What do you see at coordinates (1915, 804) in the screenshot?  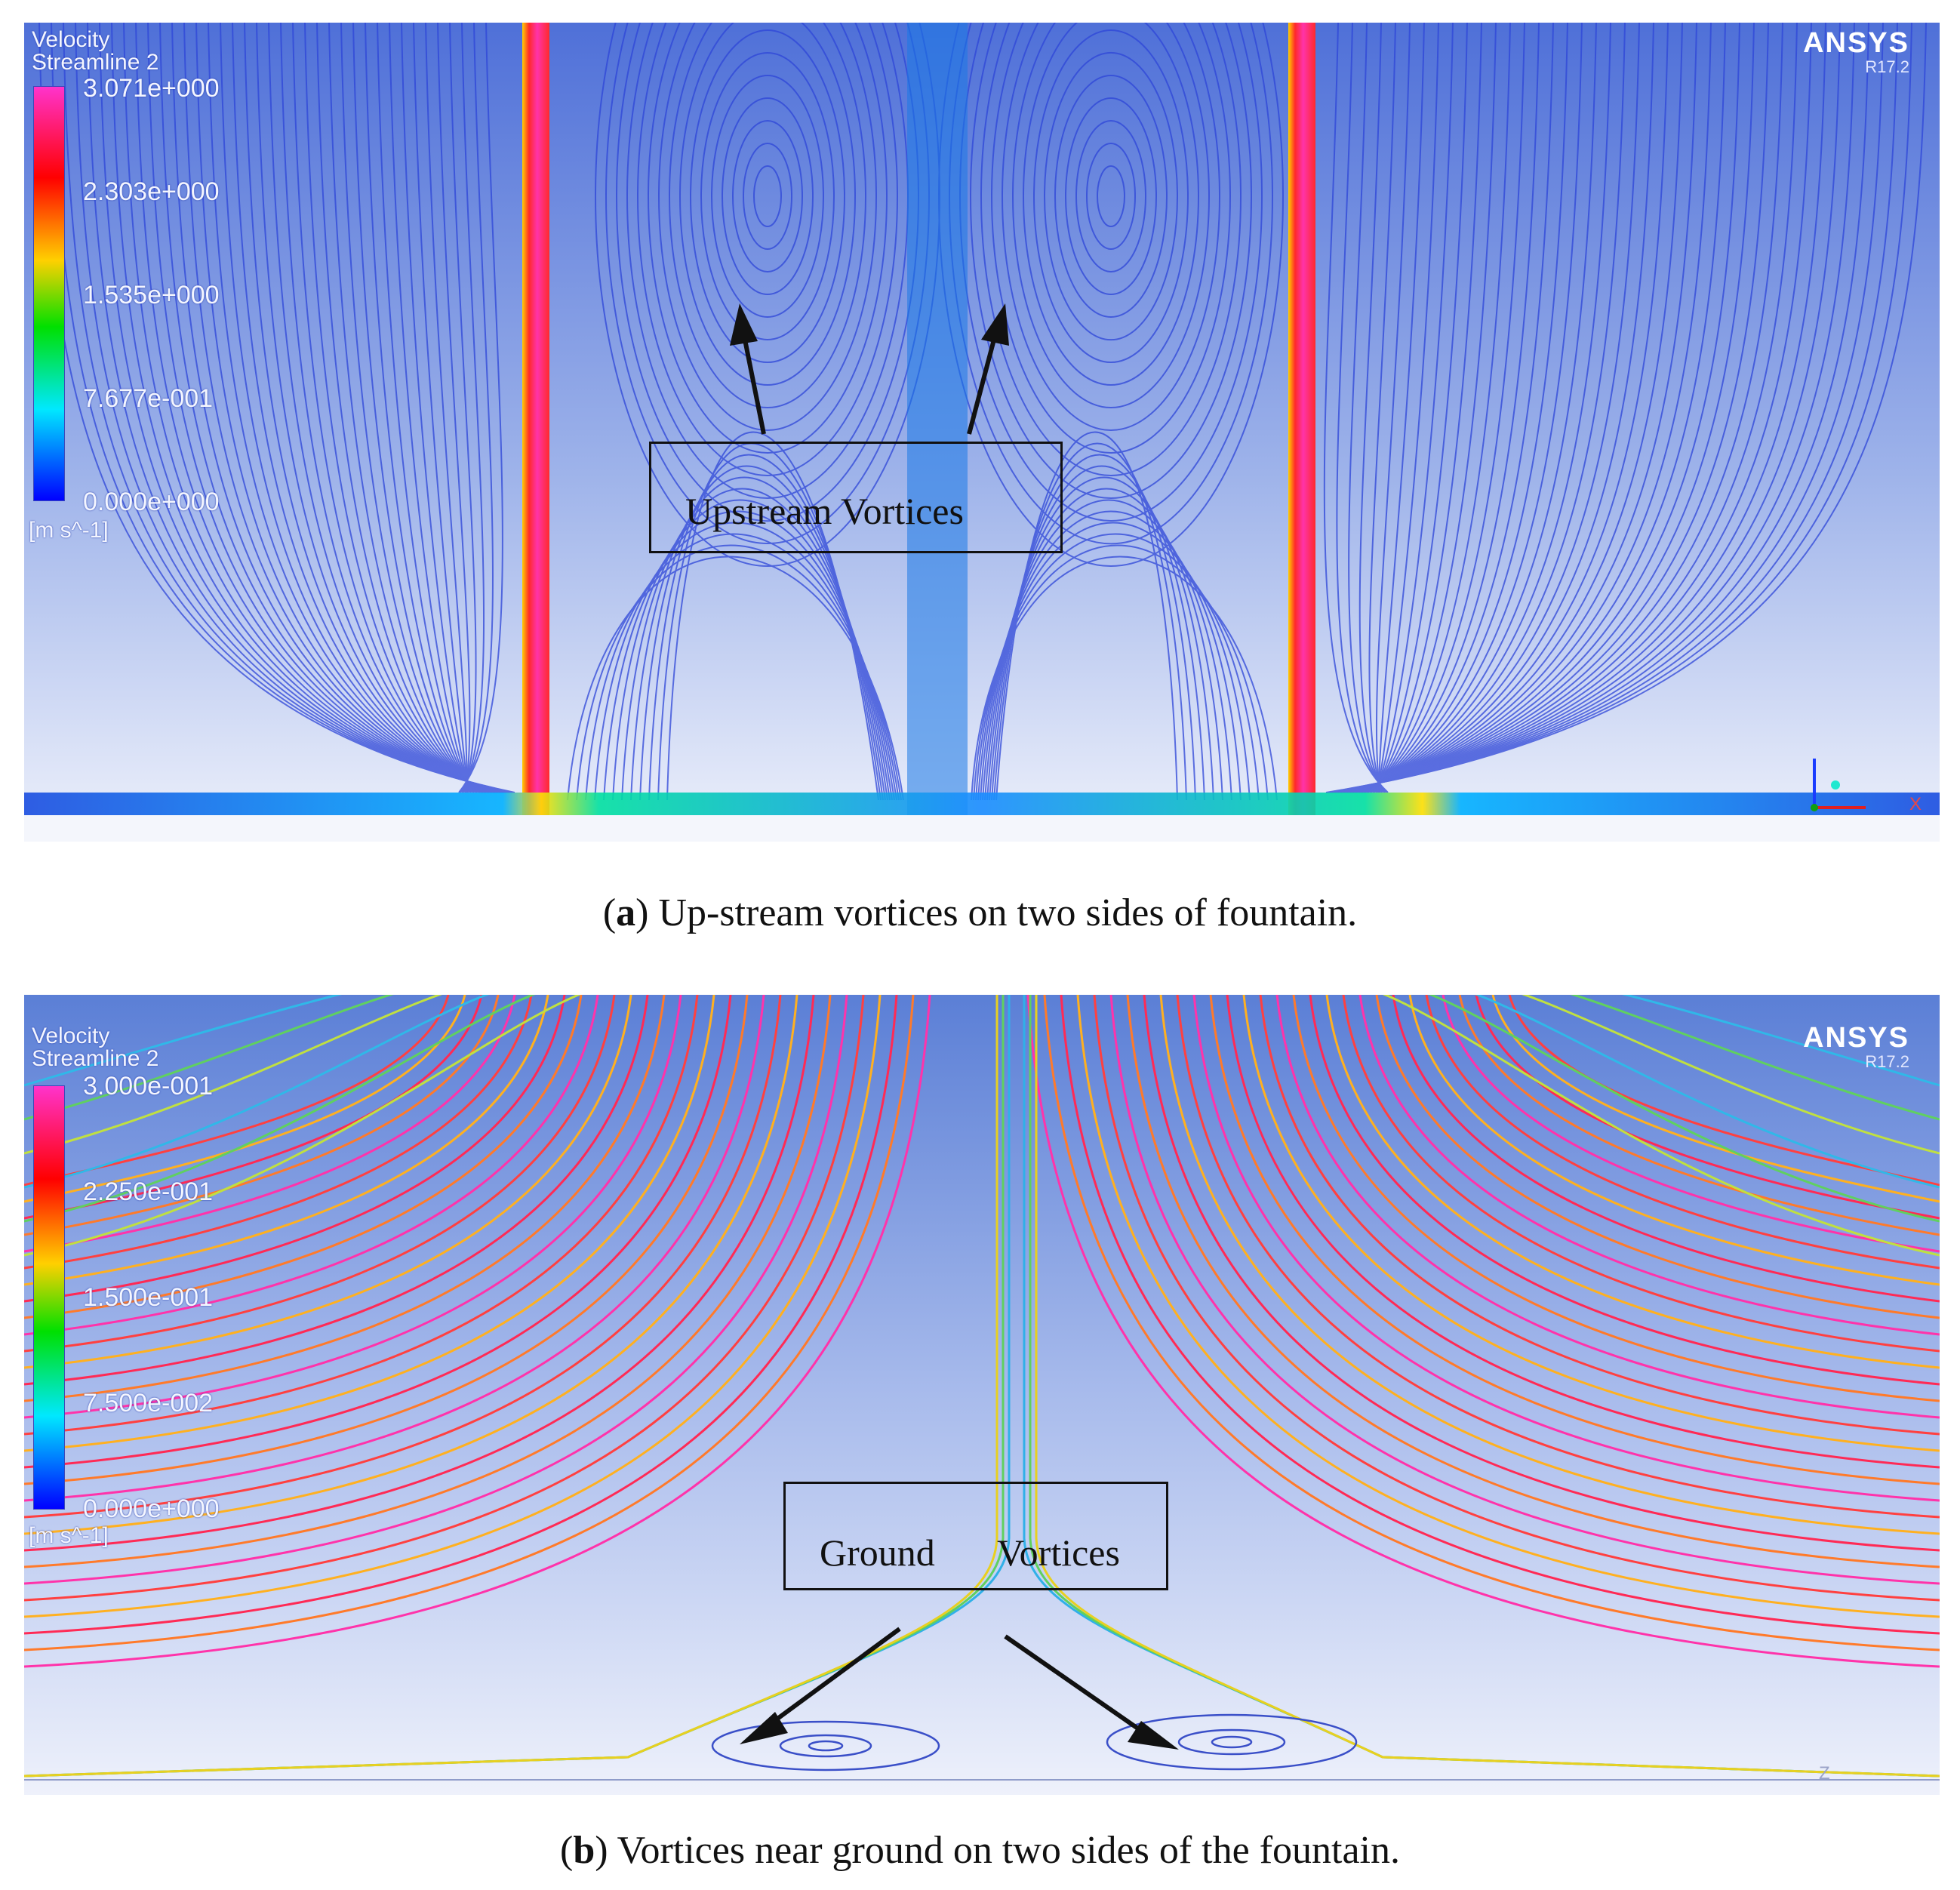 I see `axis-x-label: X` at bounding box center [1915, 804].